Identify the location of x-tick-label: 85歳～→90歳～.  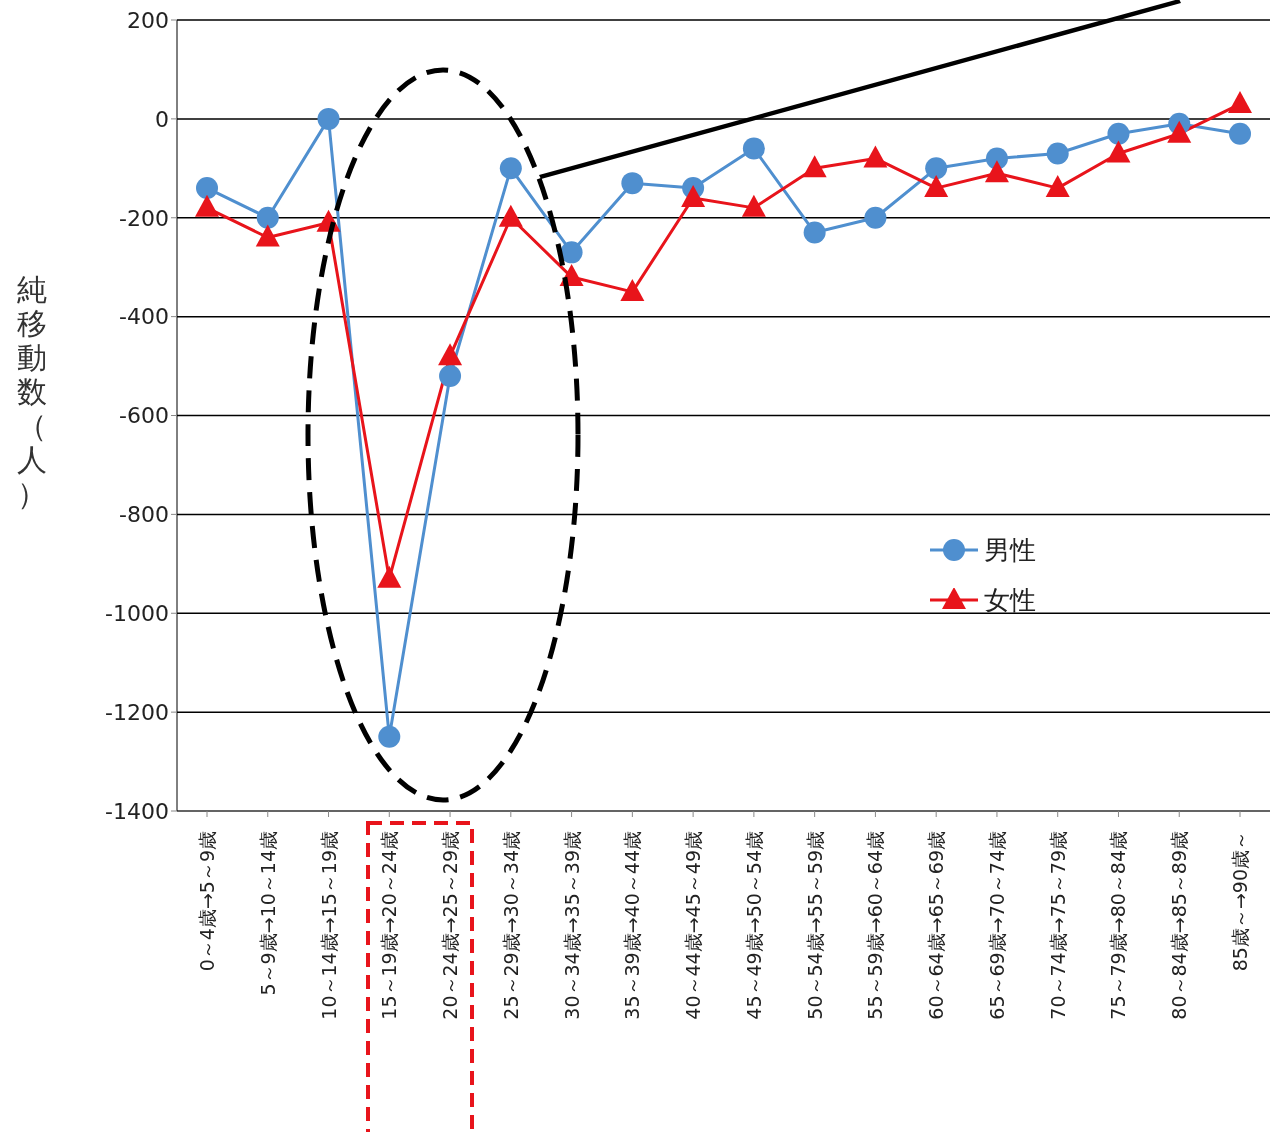
(1240, 901).